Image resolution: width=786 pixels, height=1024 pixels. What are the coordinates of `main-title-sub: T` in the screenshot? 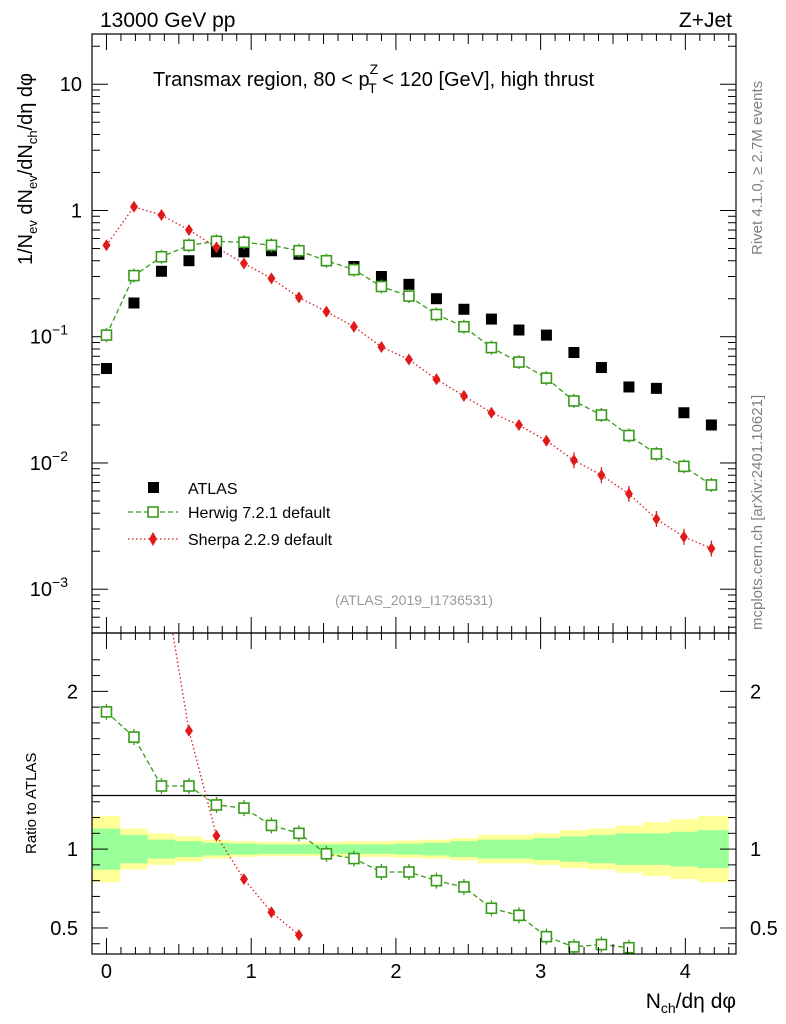 It's located at (372, 88).